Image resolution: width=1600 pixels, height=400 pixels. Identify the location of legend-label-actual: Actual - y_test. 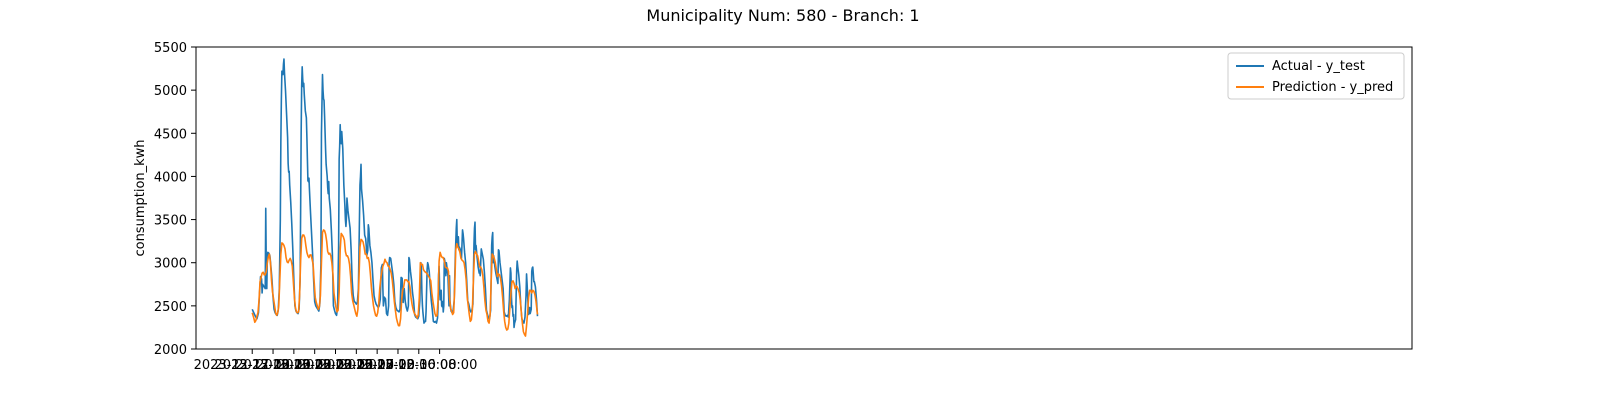
(1318, 66).